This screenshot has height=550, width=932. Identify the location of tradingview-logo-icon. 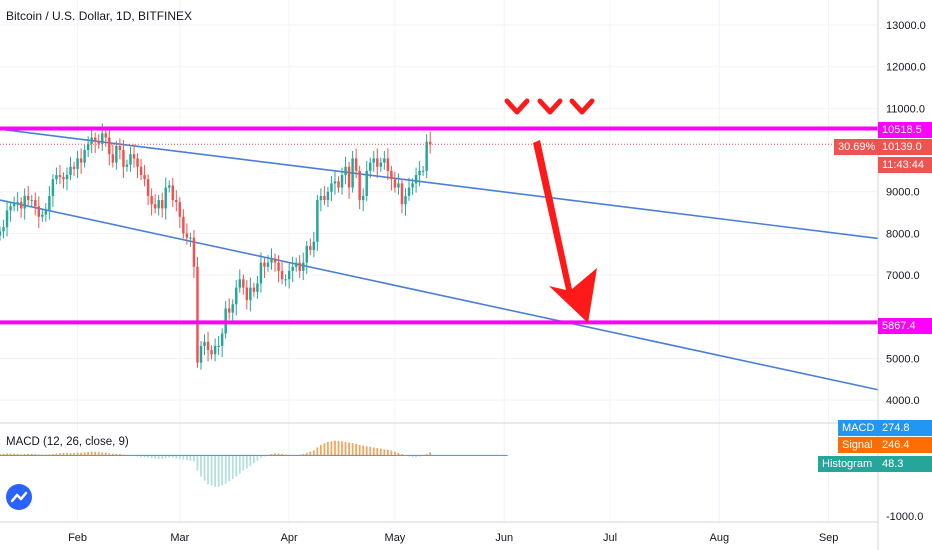
(19, 497).